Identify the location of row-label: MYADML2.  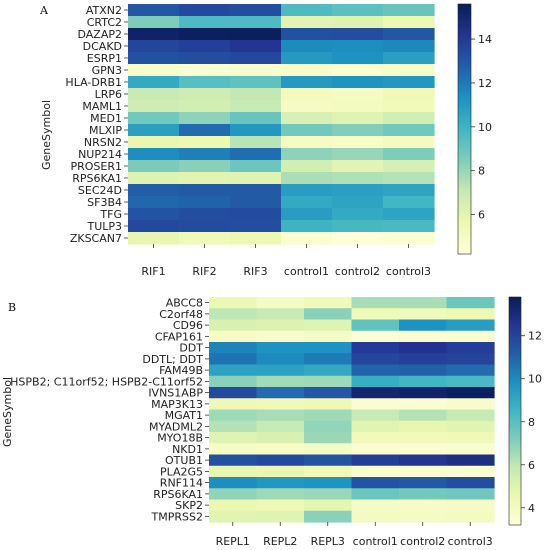
(176, 426).